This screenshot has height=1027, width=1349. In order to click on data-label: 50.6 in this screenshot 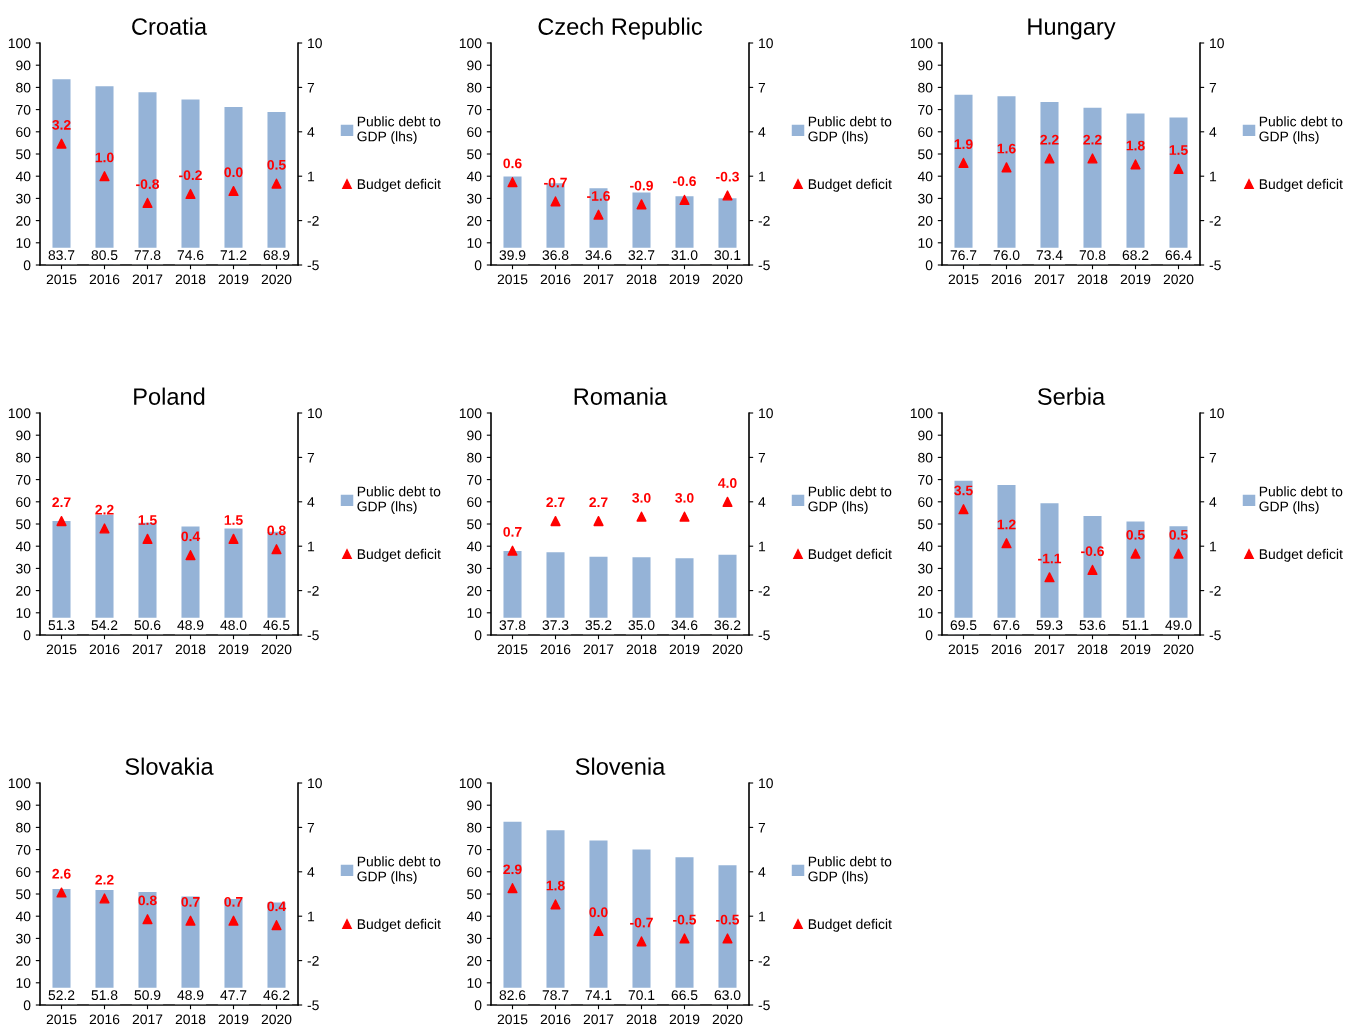, I will do `click(147, 625)`.